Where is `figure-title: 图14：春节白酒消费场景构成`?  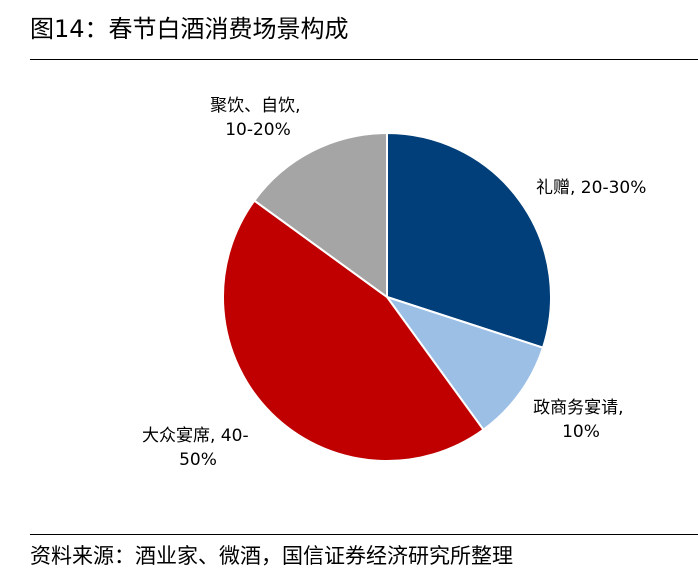
figure-title: 图14：春节白酒消费场景构成 is located at coordinates (189, 29).